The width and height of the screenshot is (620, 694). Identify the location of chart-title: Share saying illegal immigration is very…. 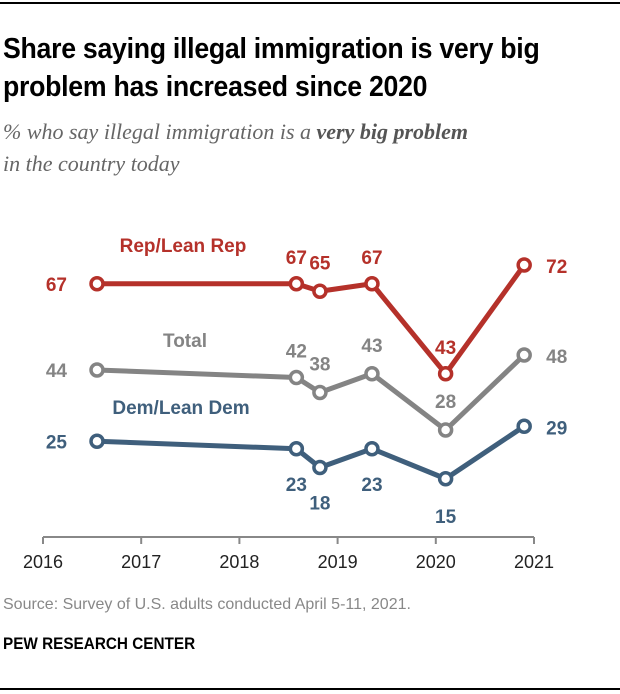
(271, 68).